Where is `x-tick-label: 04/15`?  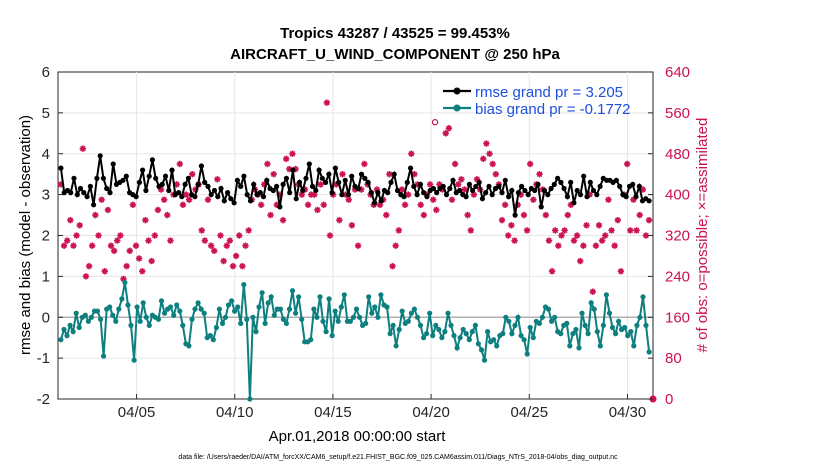
x-tick-label: 04/15 is located at coordinates (333, 412).